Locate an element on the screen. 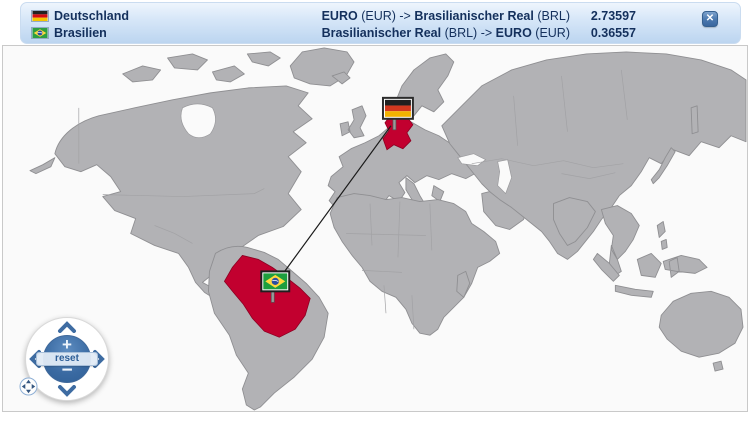 This screenshot has width=750, height=422. zoom-out-button: − is located at coordinates (67, 370).